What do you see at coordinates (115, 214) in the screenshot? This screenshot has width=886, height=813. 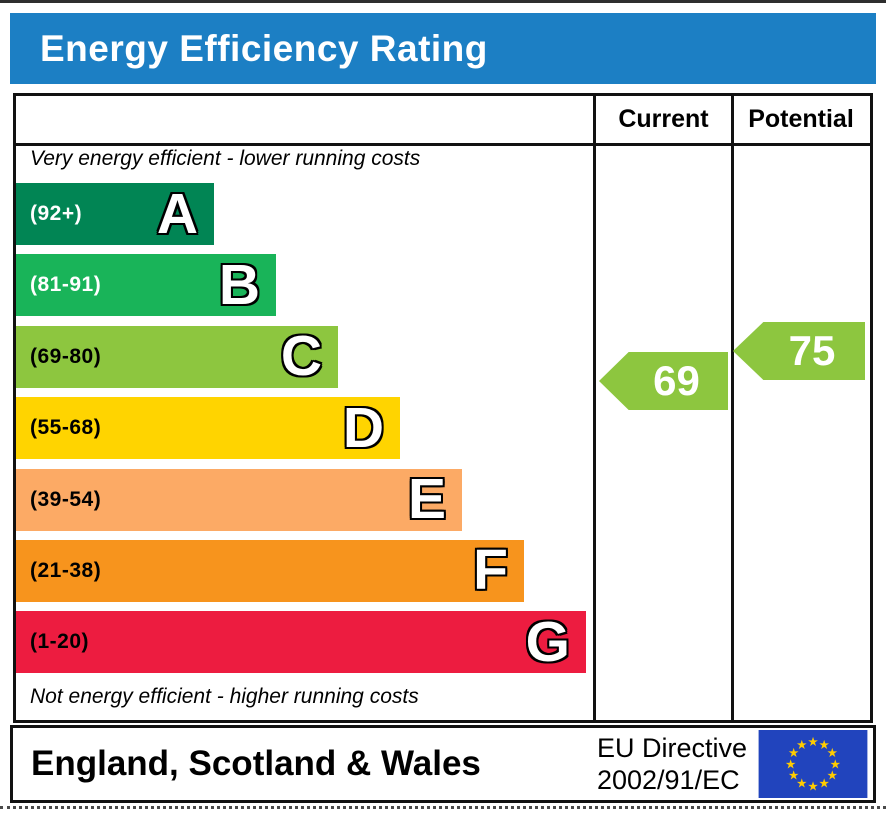 I see `band-a: (92+) A` at bounding box center [115, 214].